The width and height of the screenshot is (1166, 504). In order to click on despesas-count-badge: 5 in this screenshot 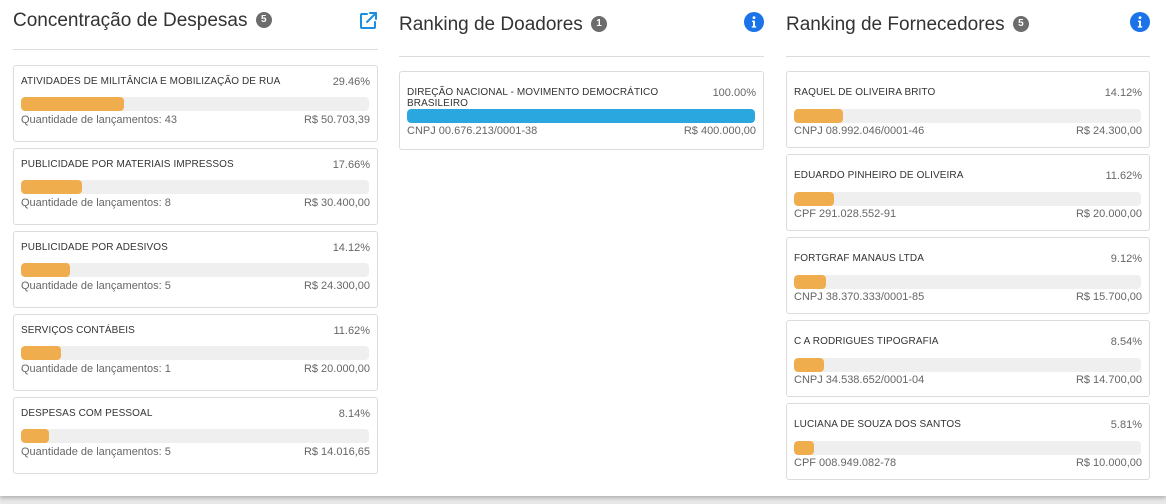, I will do `click(263, 19)`.